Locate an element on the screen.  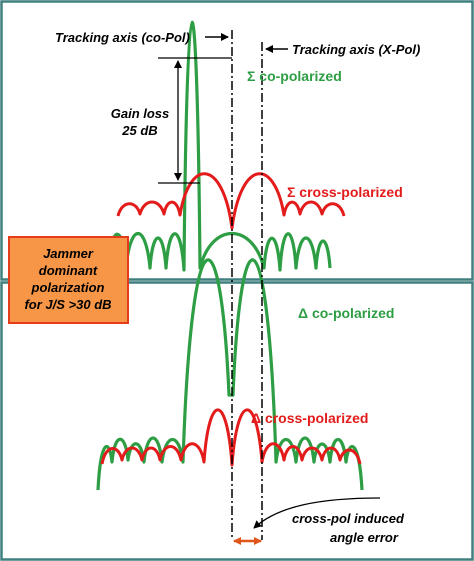
leader-arrow-icon is located at coordinates (317, 513).